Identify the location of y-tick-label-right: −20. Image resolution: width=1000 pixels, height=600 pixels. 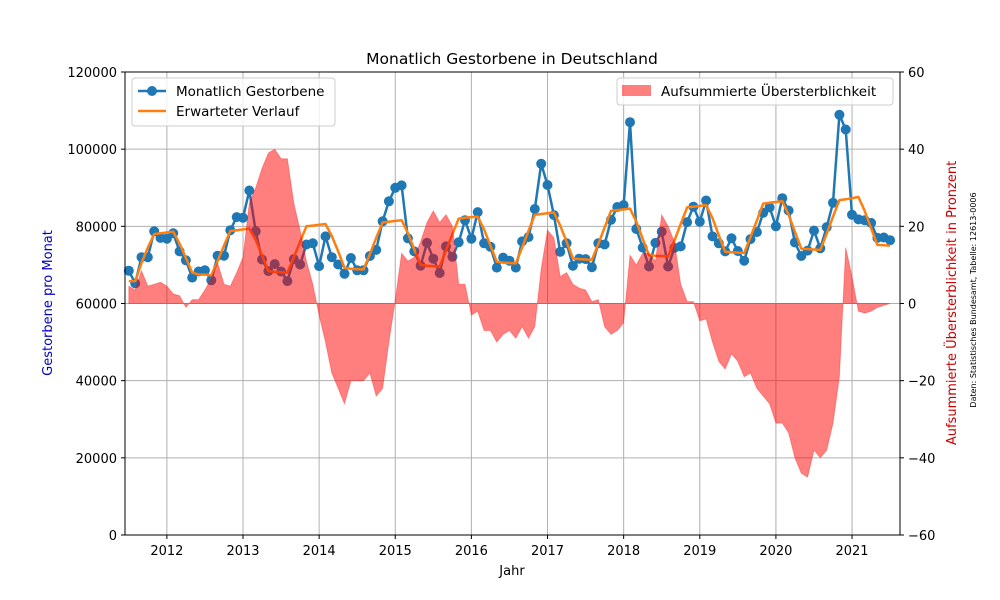
(921, 382).